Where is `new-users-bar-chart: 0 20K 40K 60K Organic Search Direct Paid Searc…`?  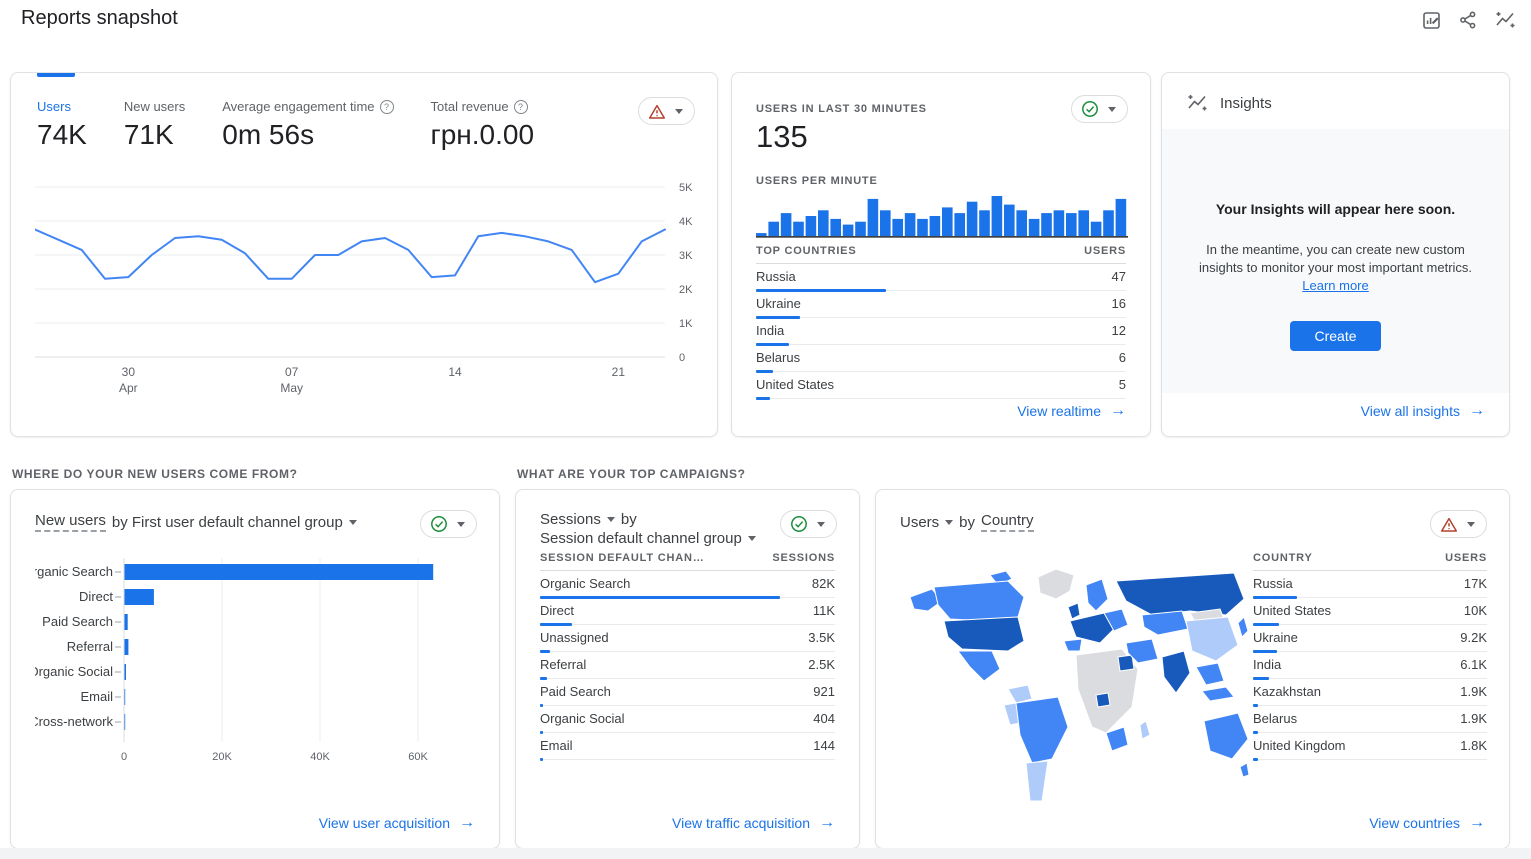 new-users-bar-chart: 0 20K 40K 60K Organic Search Direct Paid Searc… is located at coordinates (234, 660).